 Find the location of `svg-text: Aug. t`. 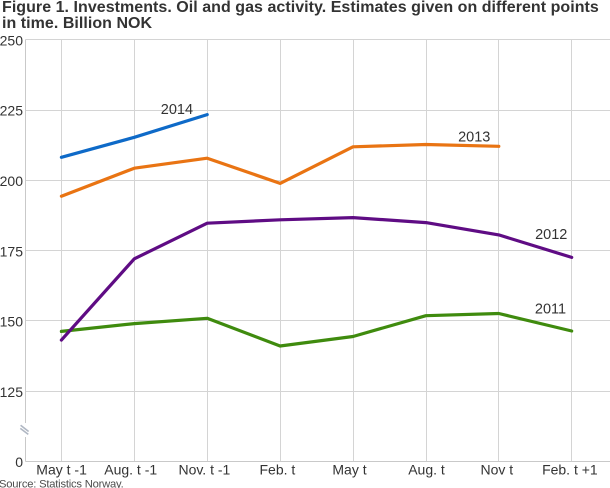

svg-text: Aug. t is located at coordinates (426, 470).